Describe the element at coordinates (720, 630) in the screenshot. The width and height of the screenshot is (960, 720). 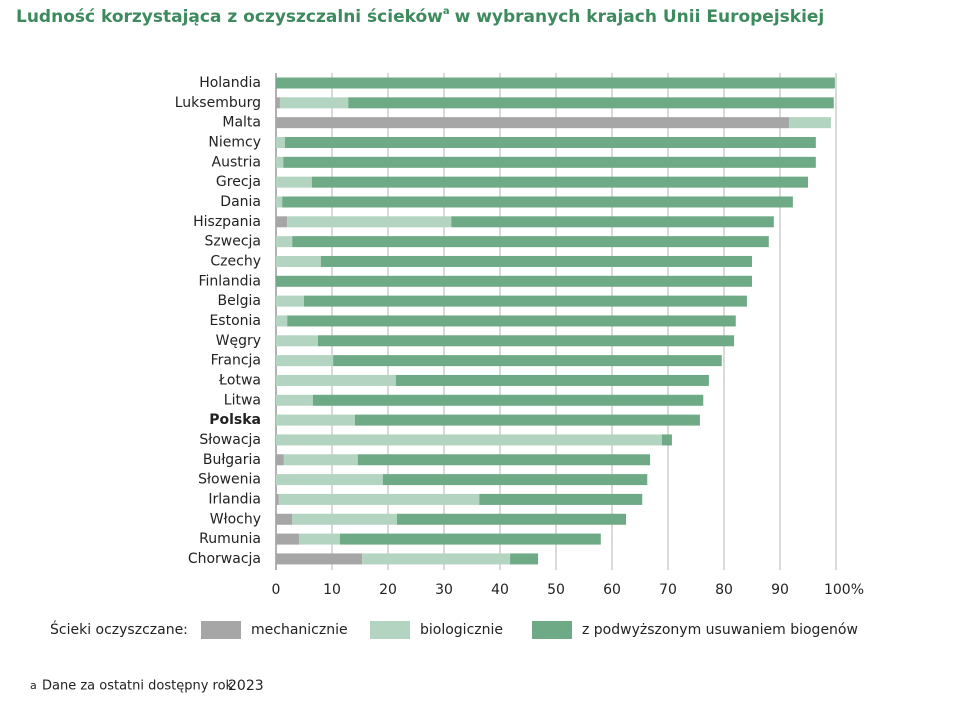
I see `legend-label: z podwyższonym usuwaniem biogenów` at that location.